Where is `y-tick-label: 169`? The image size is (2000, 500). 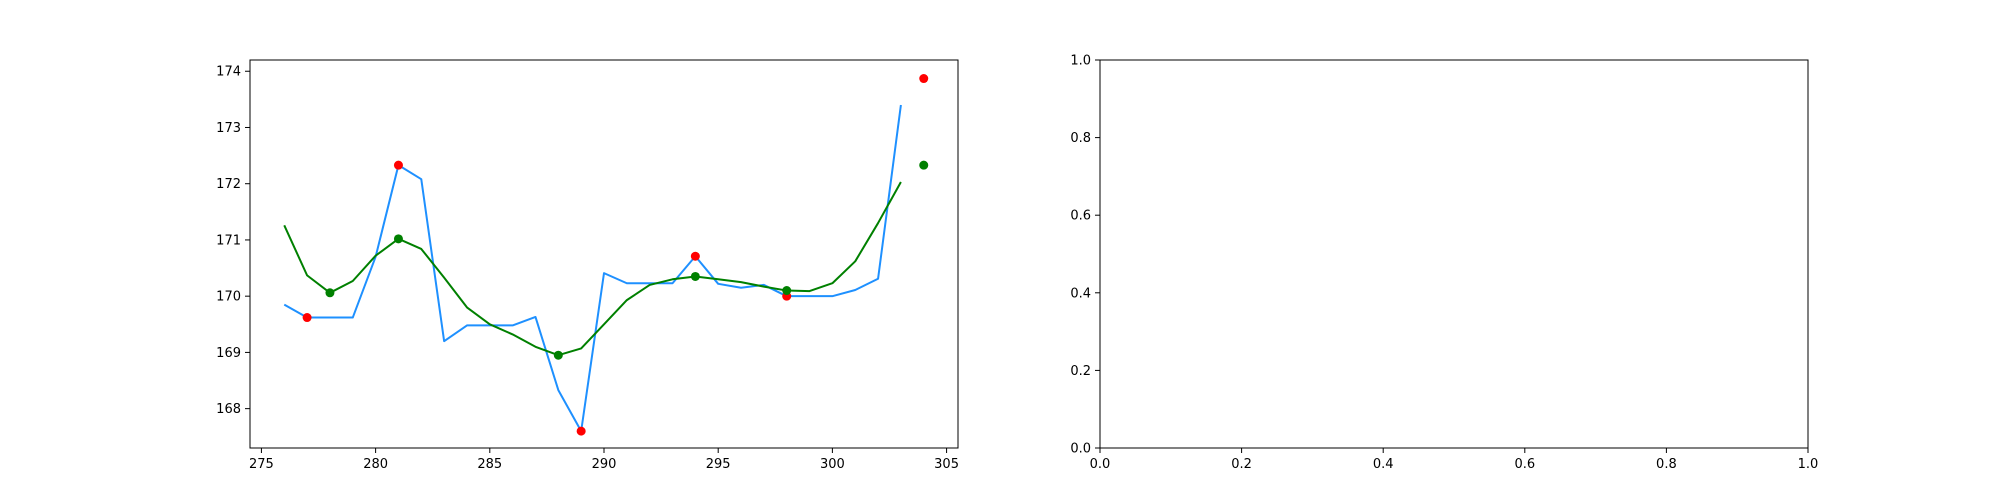
y-tick-label: 169 is located at coordinates (228, 353).